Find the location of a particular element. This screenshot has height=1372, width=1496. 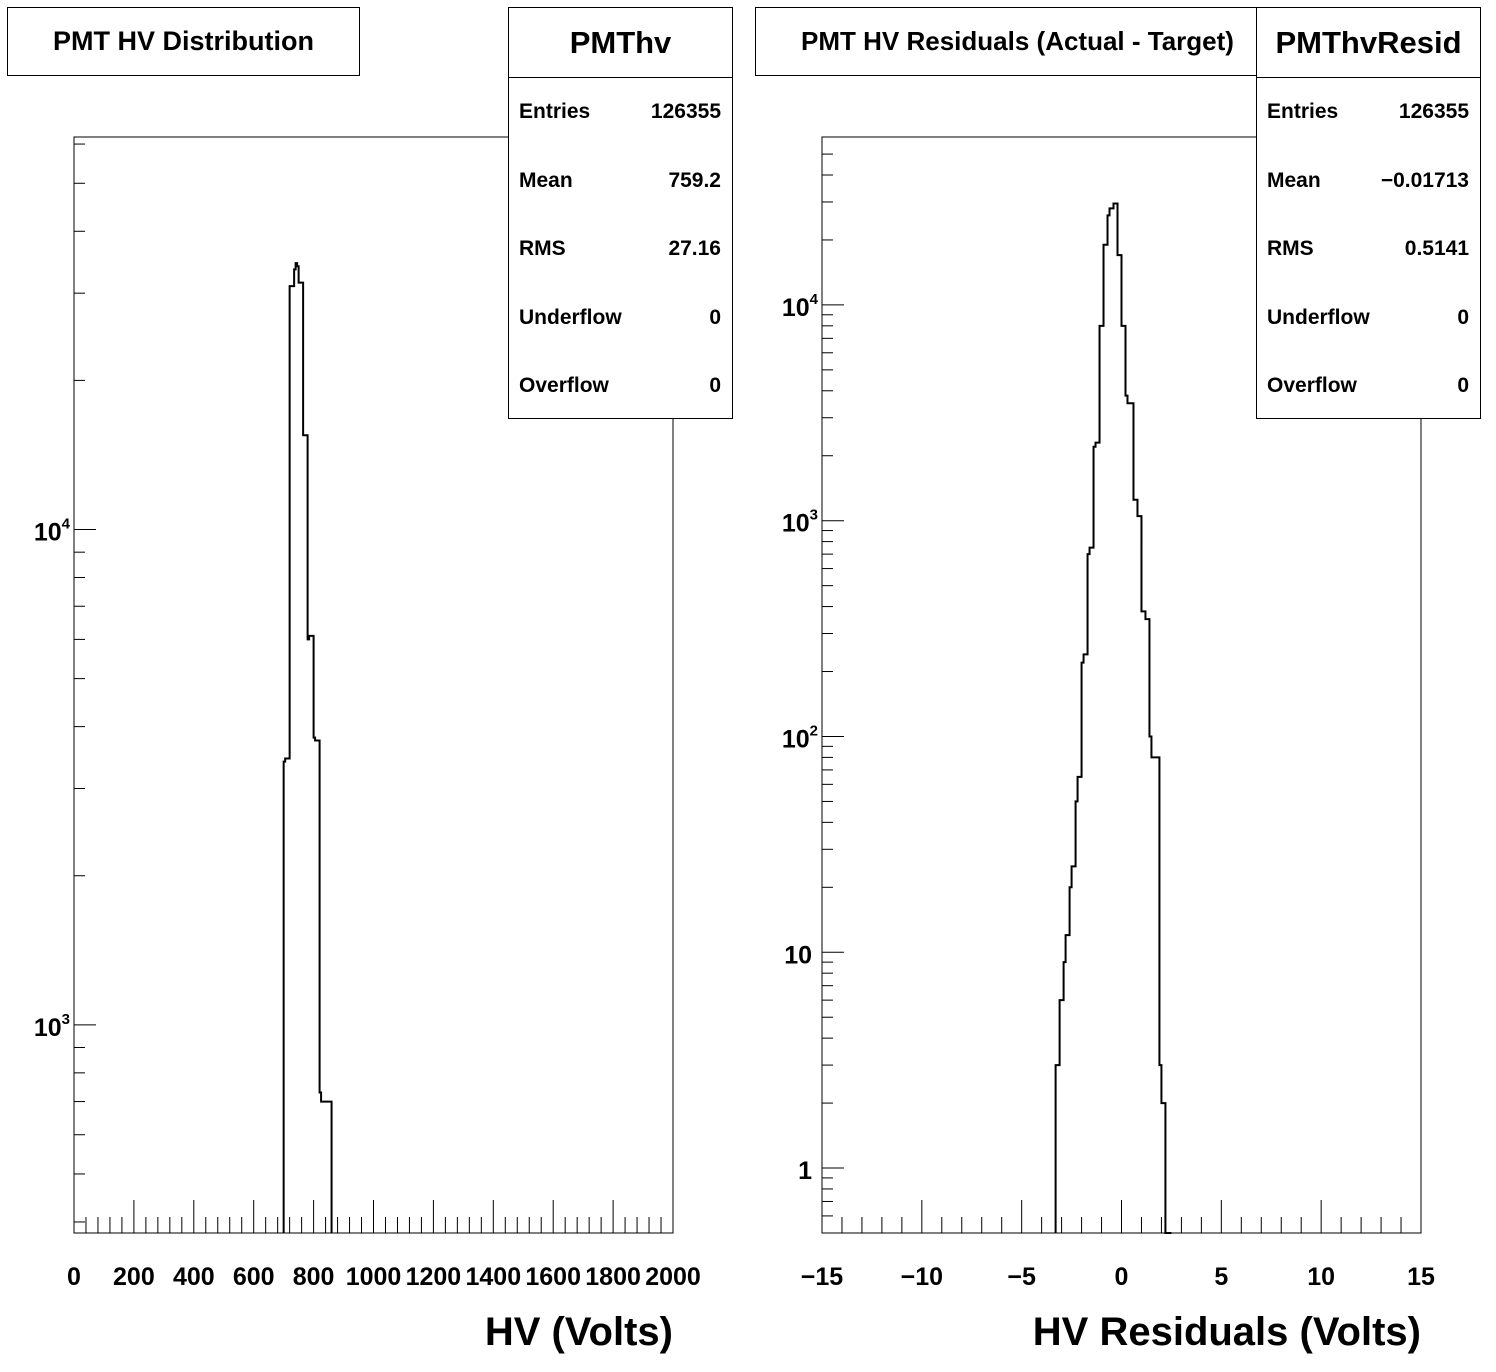

left-stats-label: Entries is located at coordinates (555, 112).